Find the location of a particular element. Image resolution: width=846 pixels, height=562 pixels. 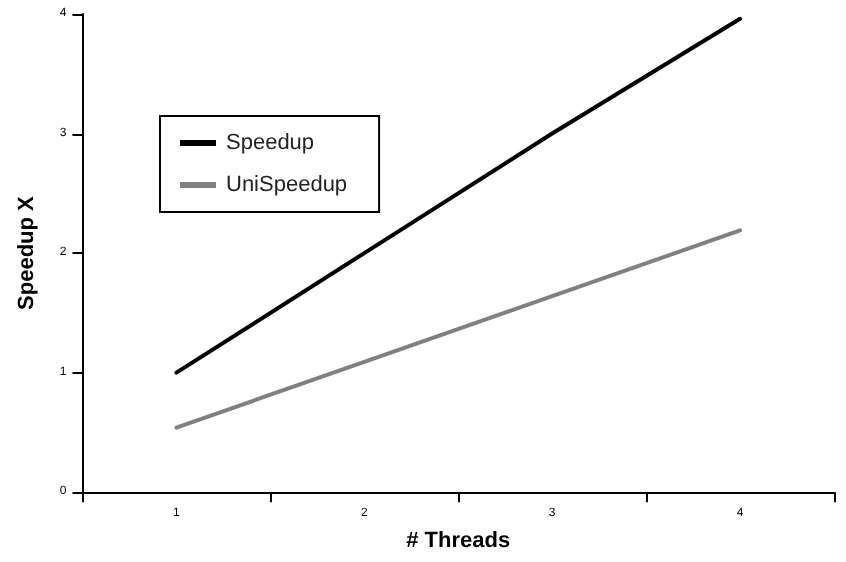

x-axis-title: # Threads is located at coordinates (458, 541).